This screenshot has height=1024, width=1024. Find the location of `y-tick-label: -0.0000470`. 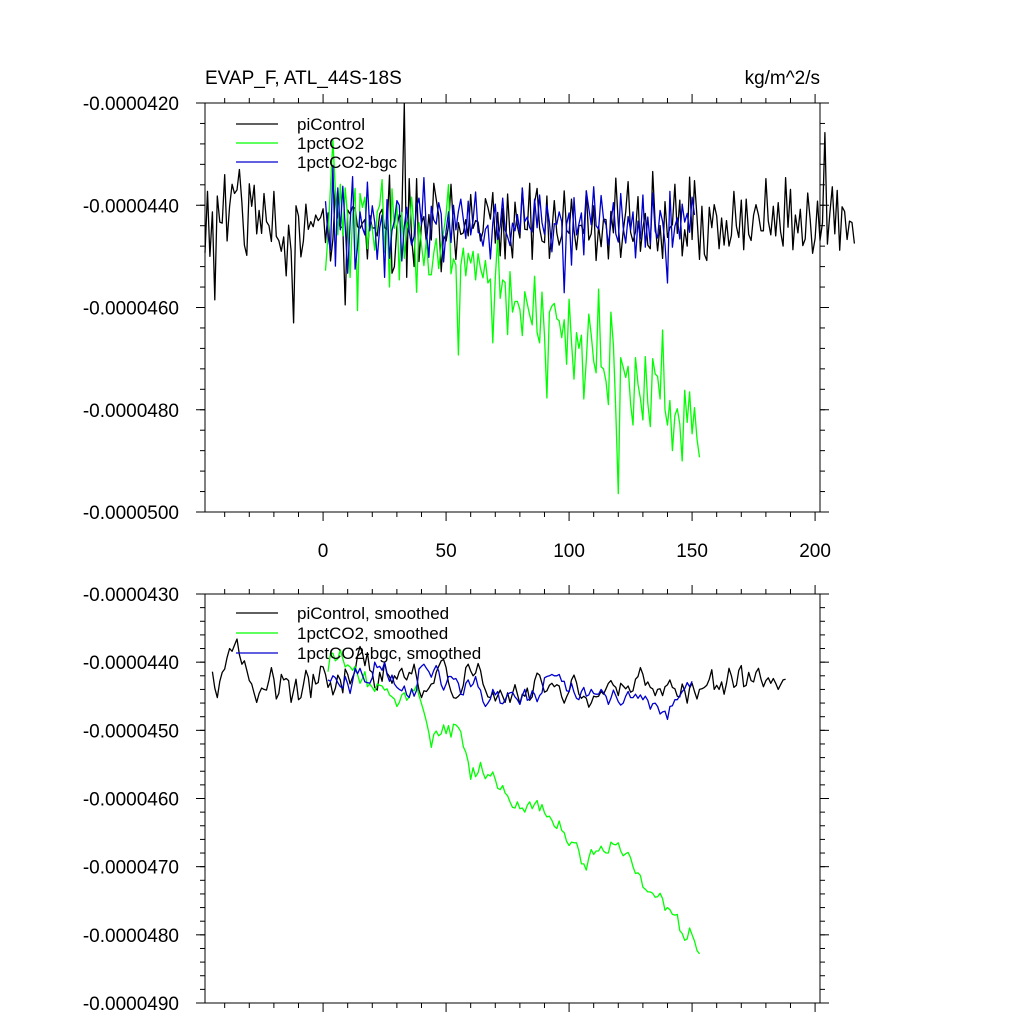

y-tick-label: -0.0000470 is located at coordinates (131, 868).